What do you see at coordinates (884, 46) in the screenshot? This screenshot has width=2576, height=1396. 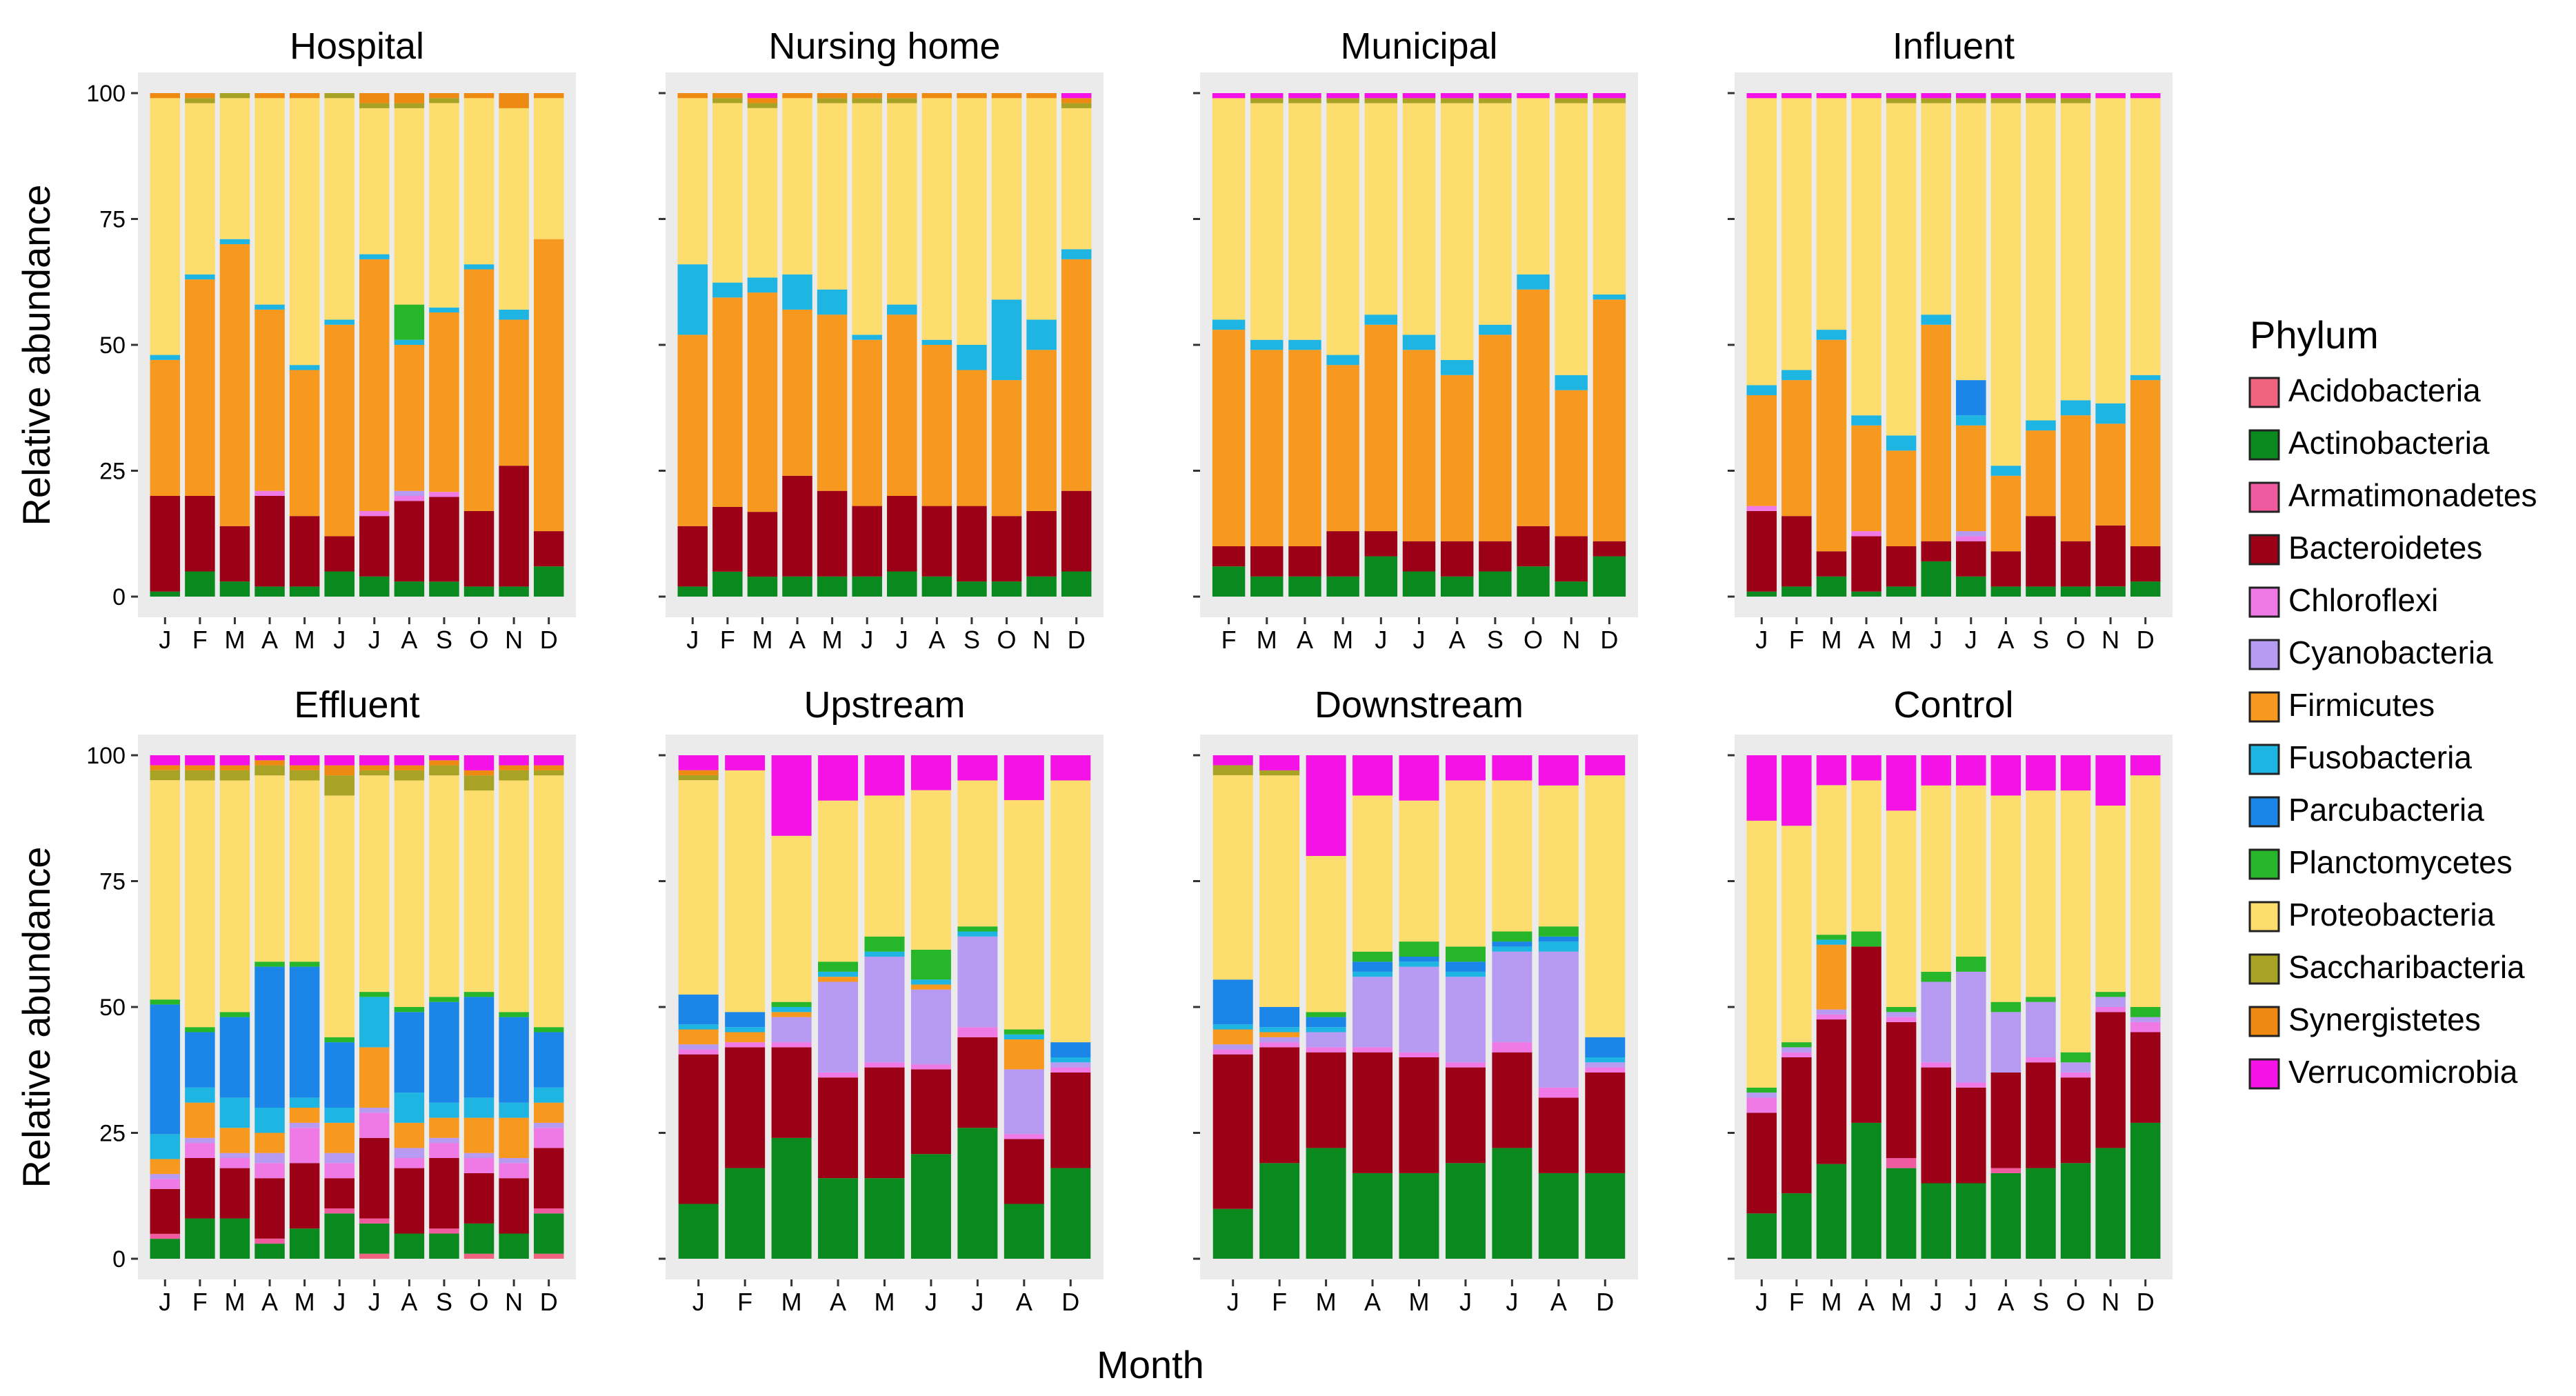 I see `panel-title: Nursing home` at bounding box center [884, 46].